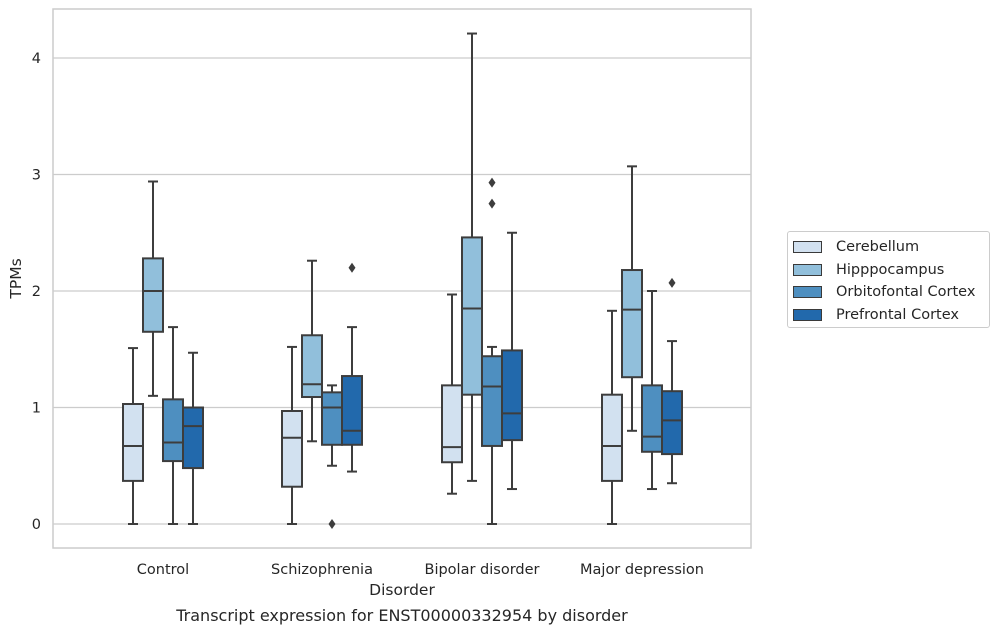 Image resolution: width=999 pixels, height=634 pixels. I want to click on x-tick-label: Control, so click(163, 570).